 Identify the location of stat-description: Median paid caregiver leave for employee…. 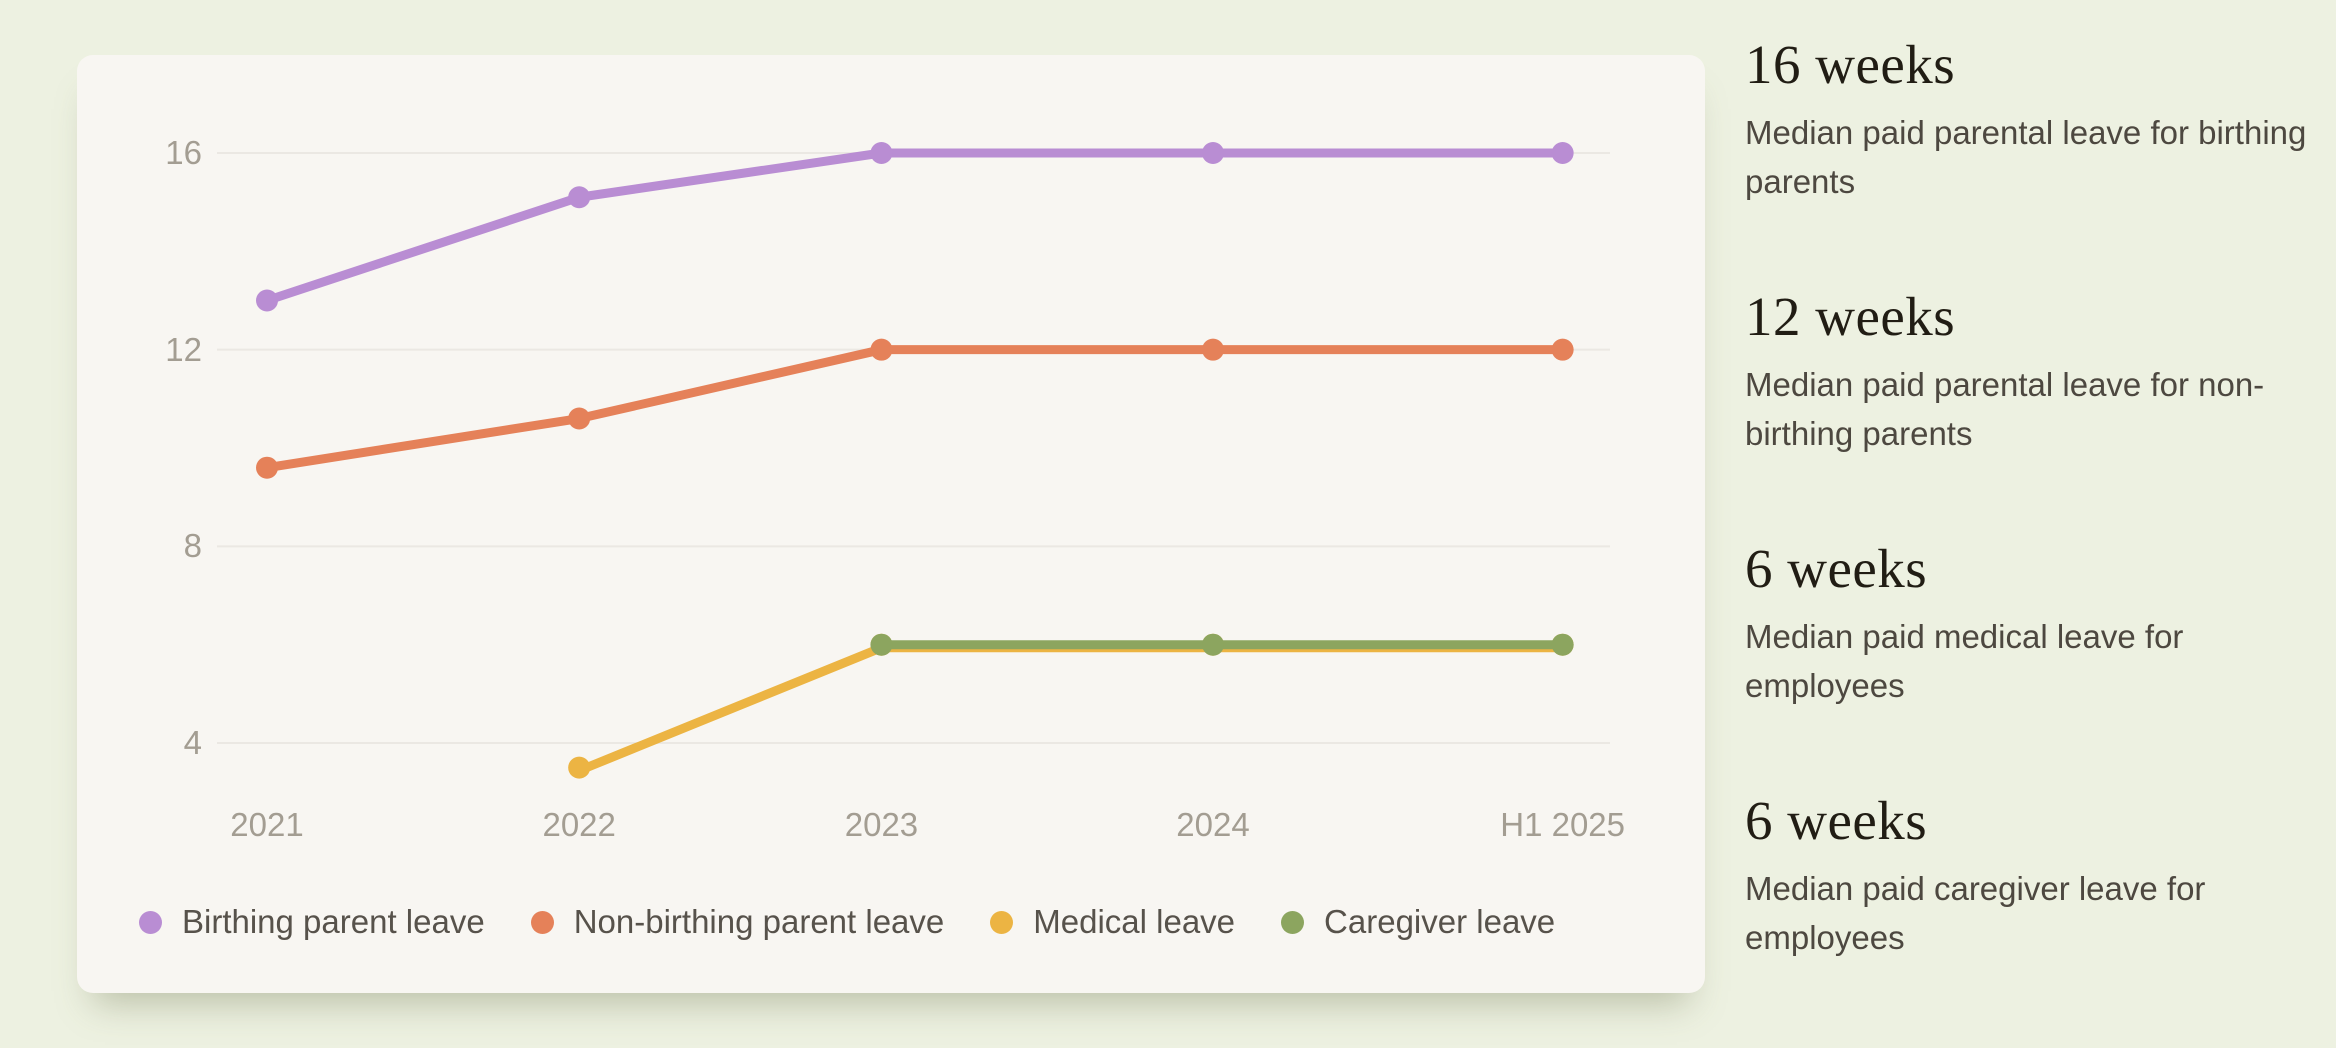
(1975, 913).